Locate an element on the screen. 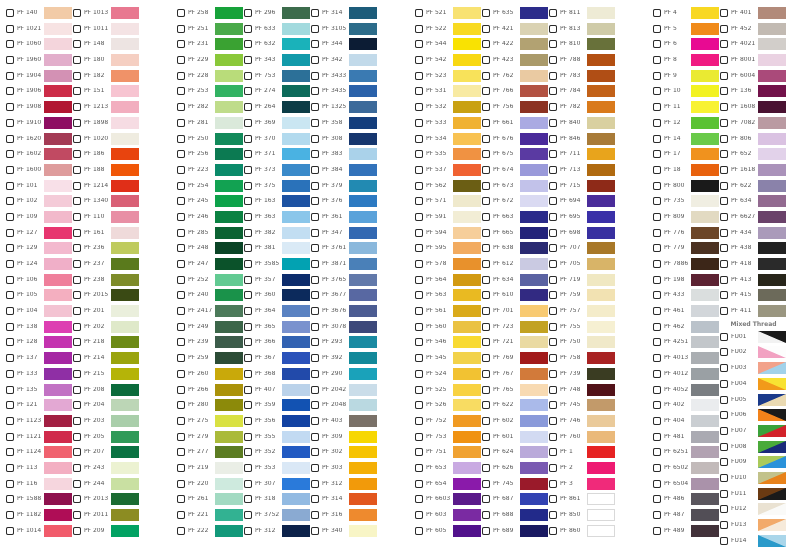 The width and height of the screenshot is (800, 550). thread-entry: PF 760 is located at coordinates (582, 436).